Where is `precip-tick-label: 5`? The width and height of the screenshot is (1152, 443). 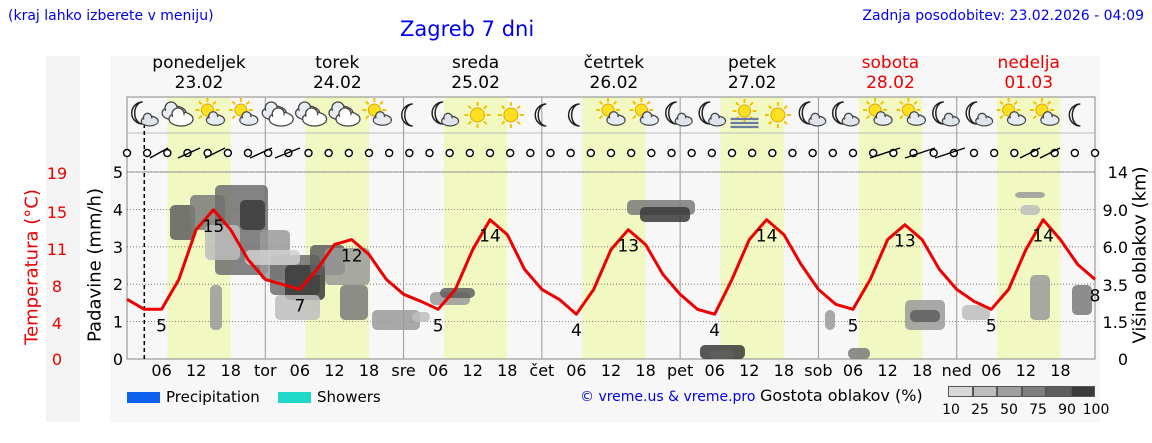 precip-tick-label: 5 is located at coordinates (118, 172).